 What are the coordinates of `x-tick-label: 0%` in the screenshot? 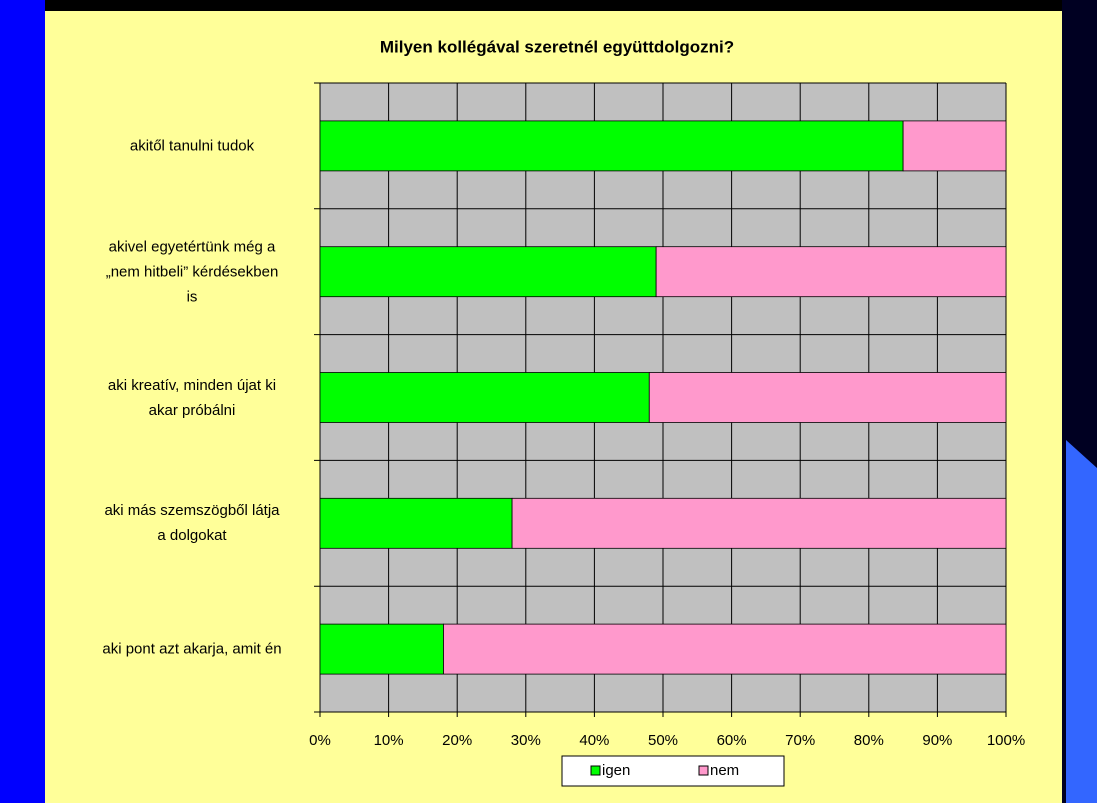 It's located at (320, 740).